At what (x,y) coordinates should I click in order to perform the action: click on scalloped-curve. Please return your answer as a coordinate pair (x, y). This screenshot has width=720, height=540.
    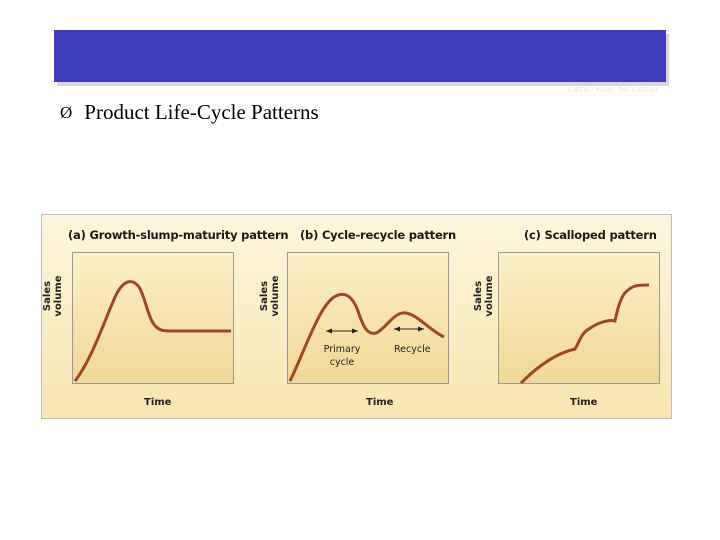
    Looking at the image, I should click on (584, 334).